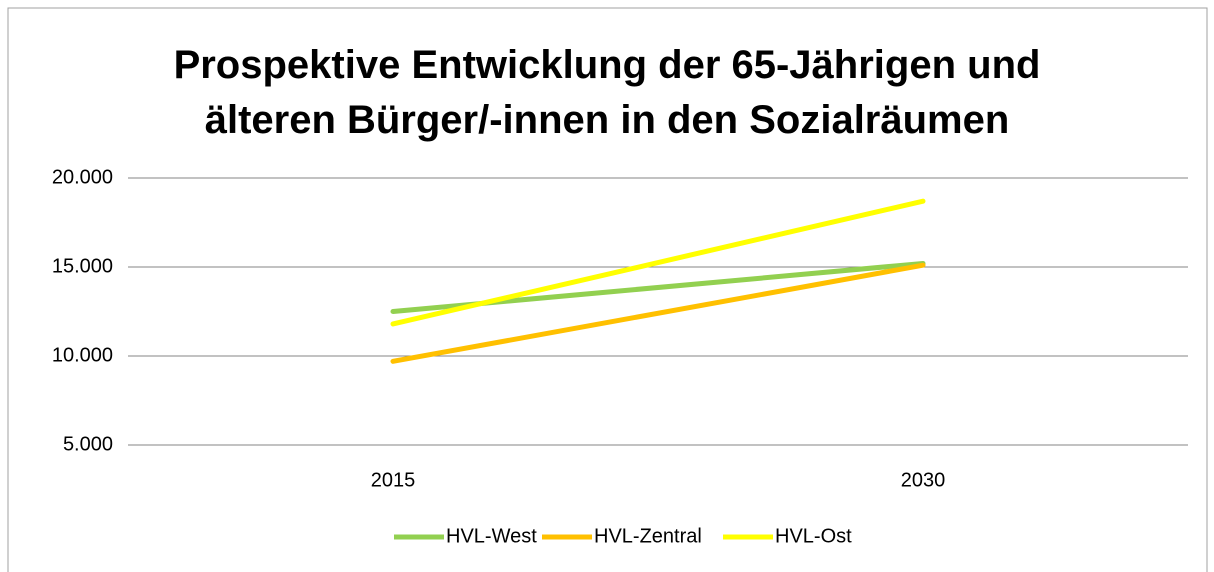  I want to click on x-tick-label: 2030, so click(923, 480).